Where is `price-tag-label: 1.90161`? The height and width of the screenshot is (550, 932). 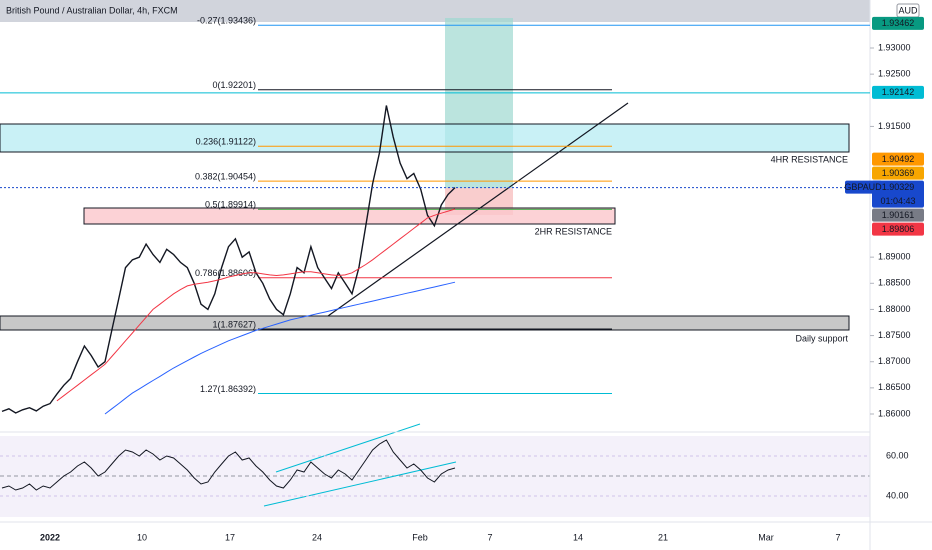 price-tag-label: 1.90161 is located at coordinates (898, 215).